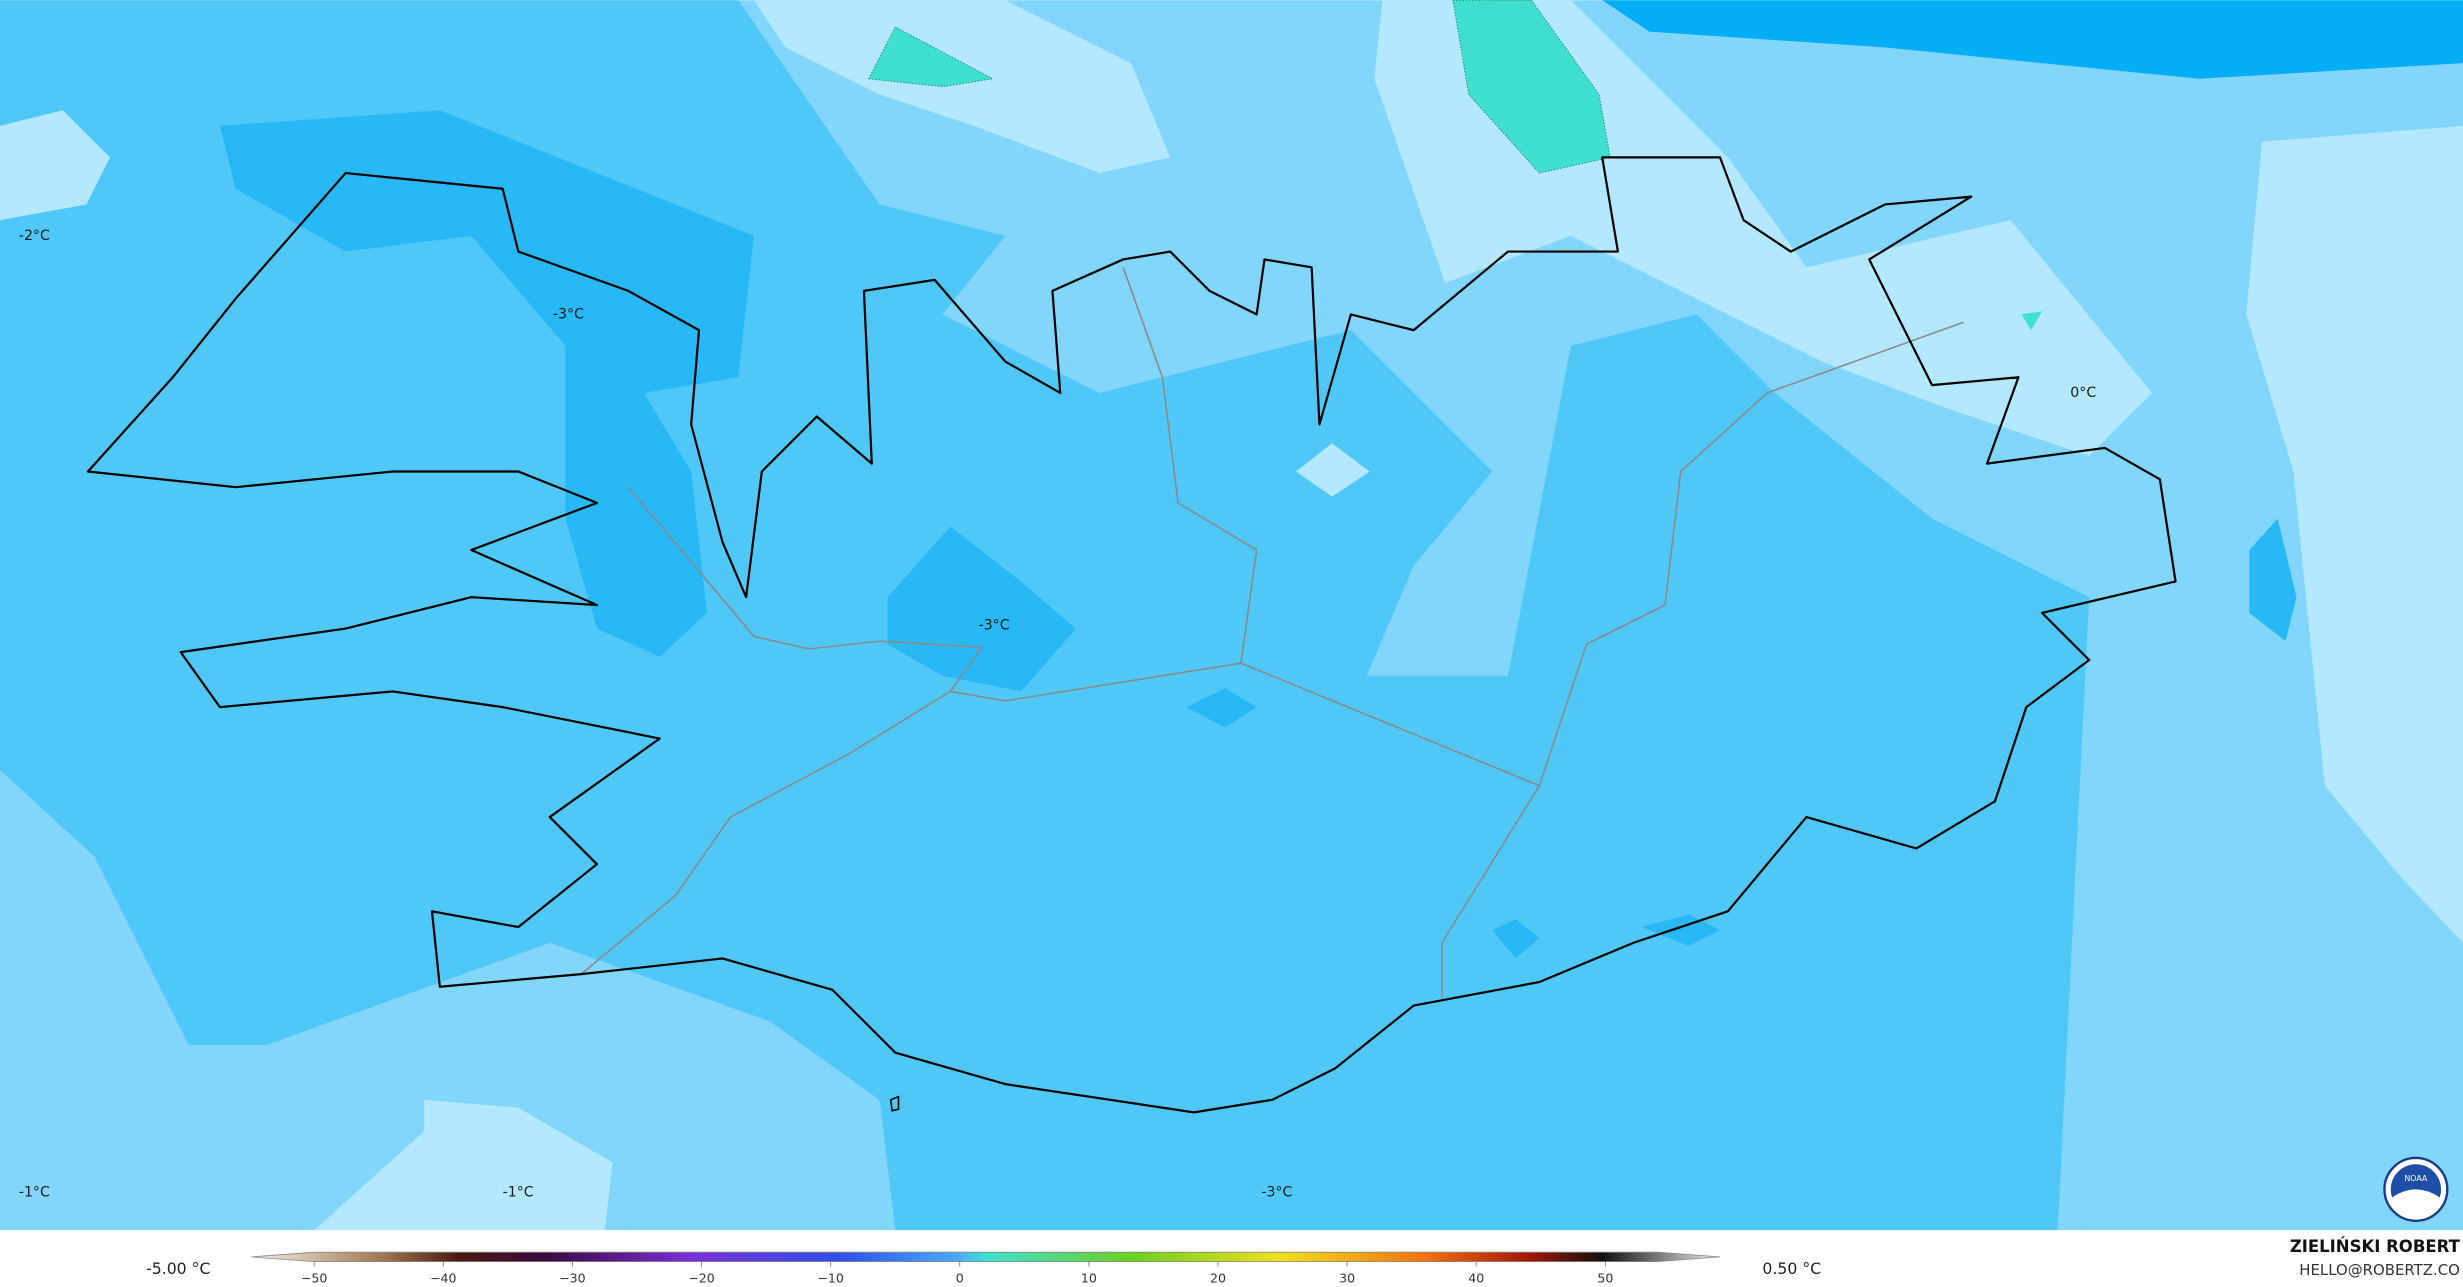  I want to click on colorbar-tick-label: 30, so click(1347, 1277).